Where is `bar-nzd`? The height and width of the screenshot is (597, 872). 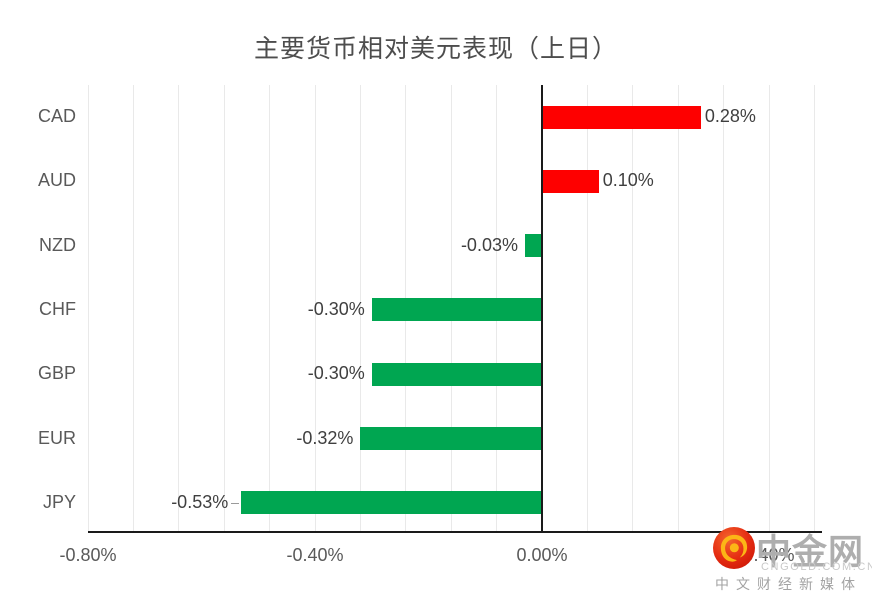
bar-nzd is located at coordinates (533, 246).